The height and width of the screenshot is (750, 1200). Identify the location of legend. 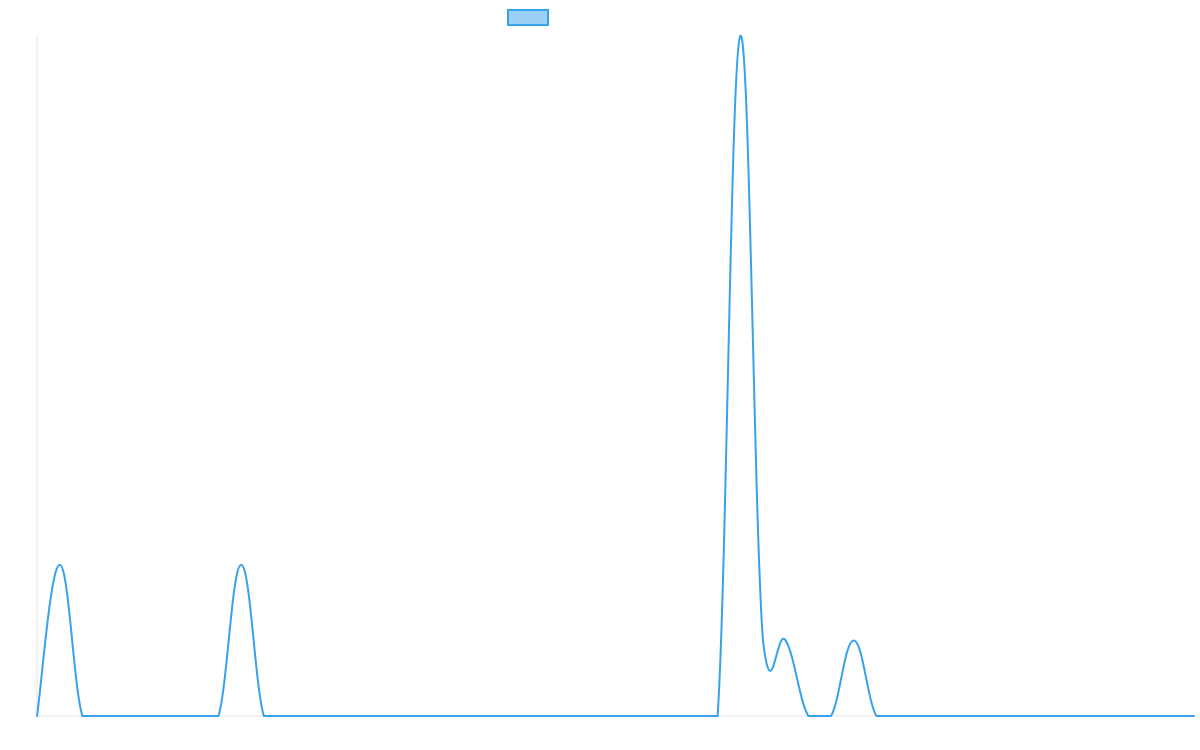
(528, 17).